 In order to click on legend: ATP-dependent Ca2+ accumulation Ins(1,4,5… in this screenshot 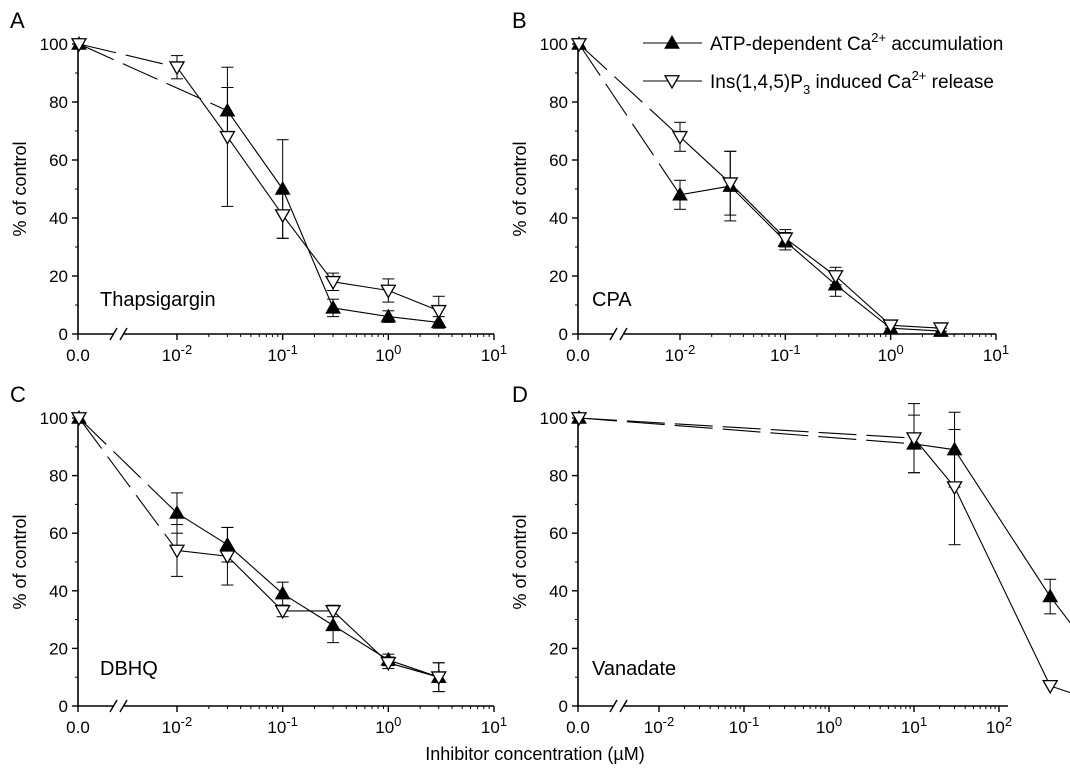, I will do `click(823, 63)`.